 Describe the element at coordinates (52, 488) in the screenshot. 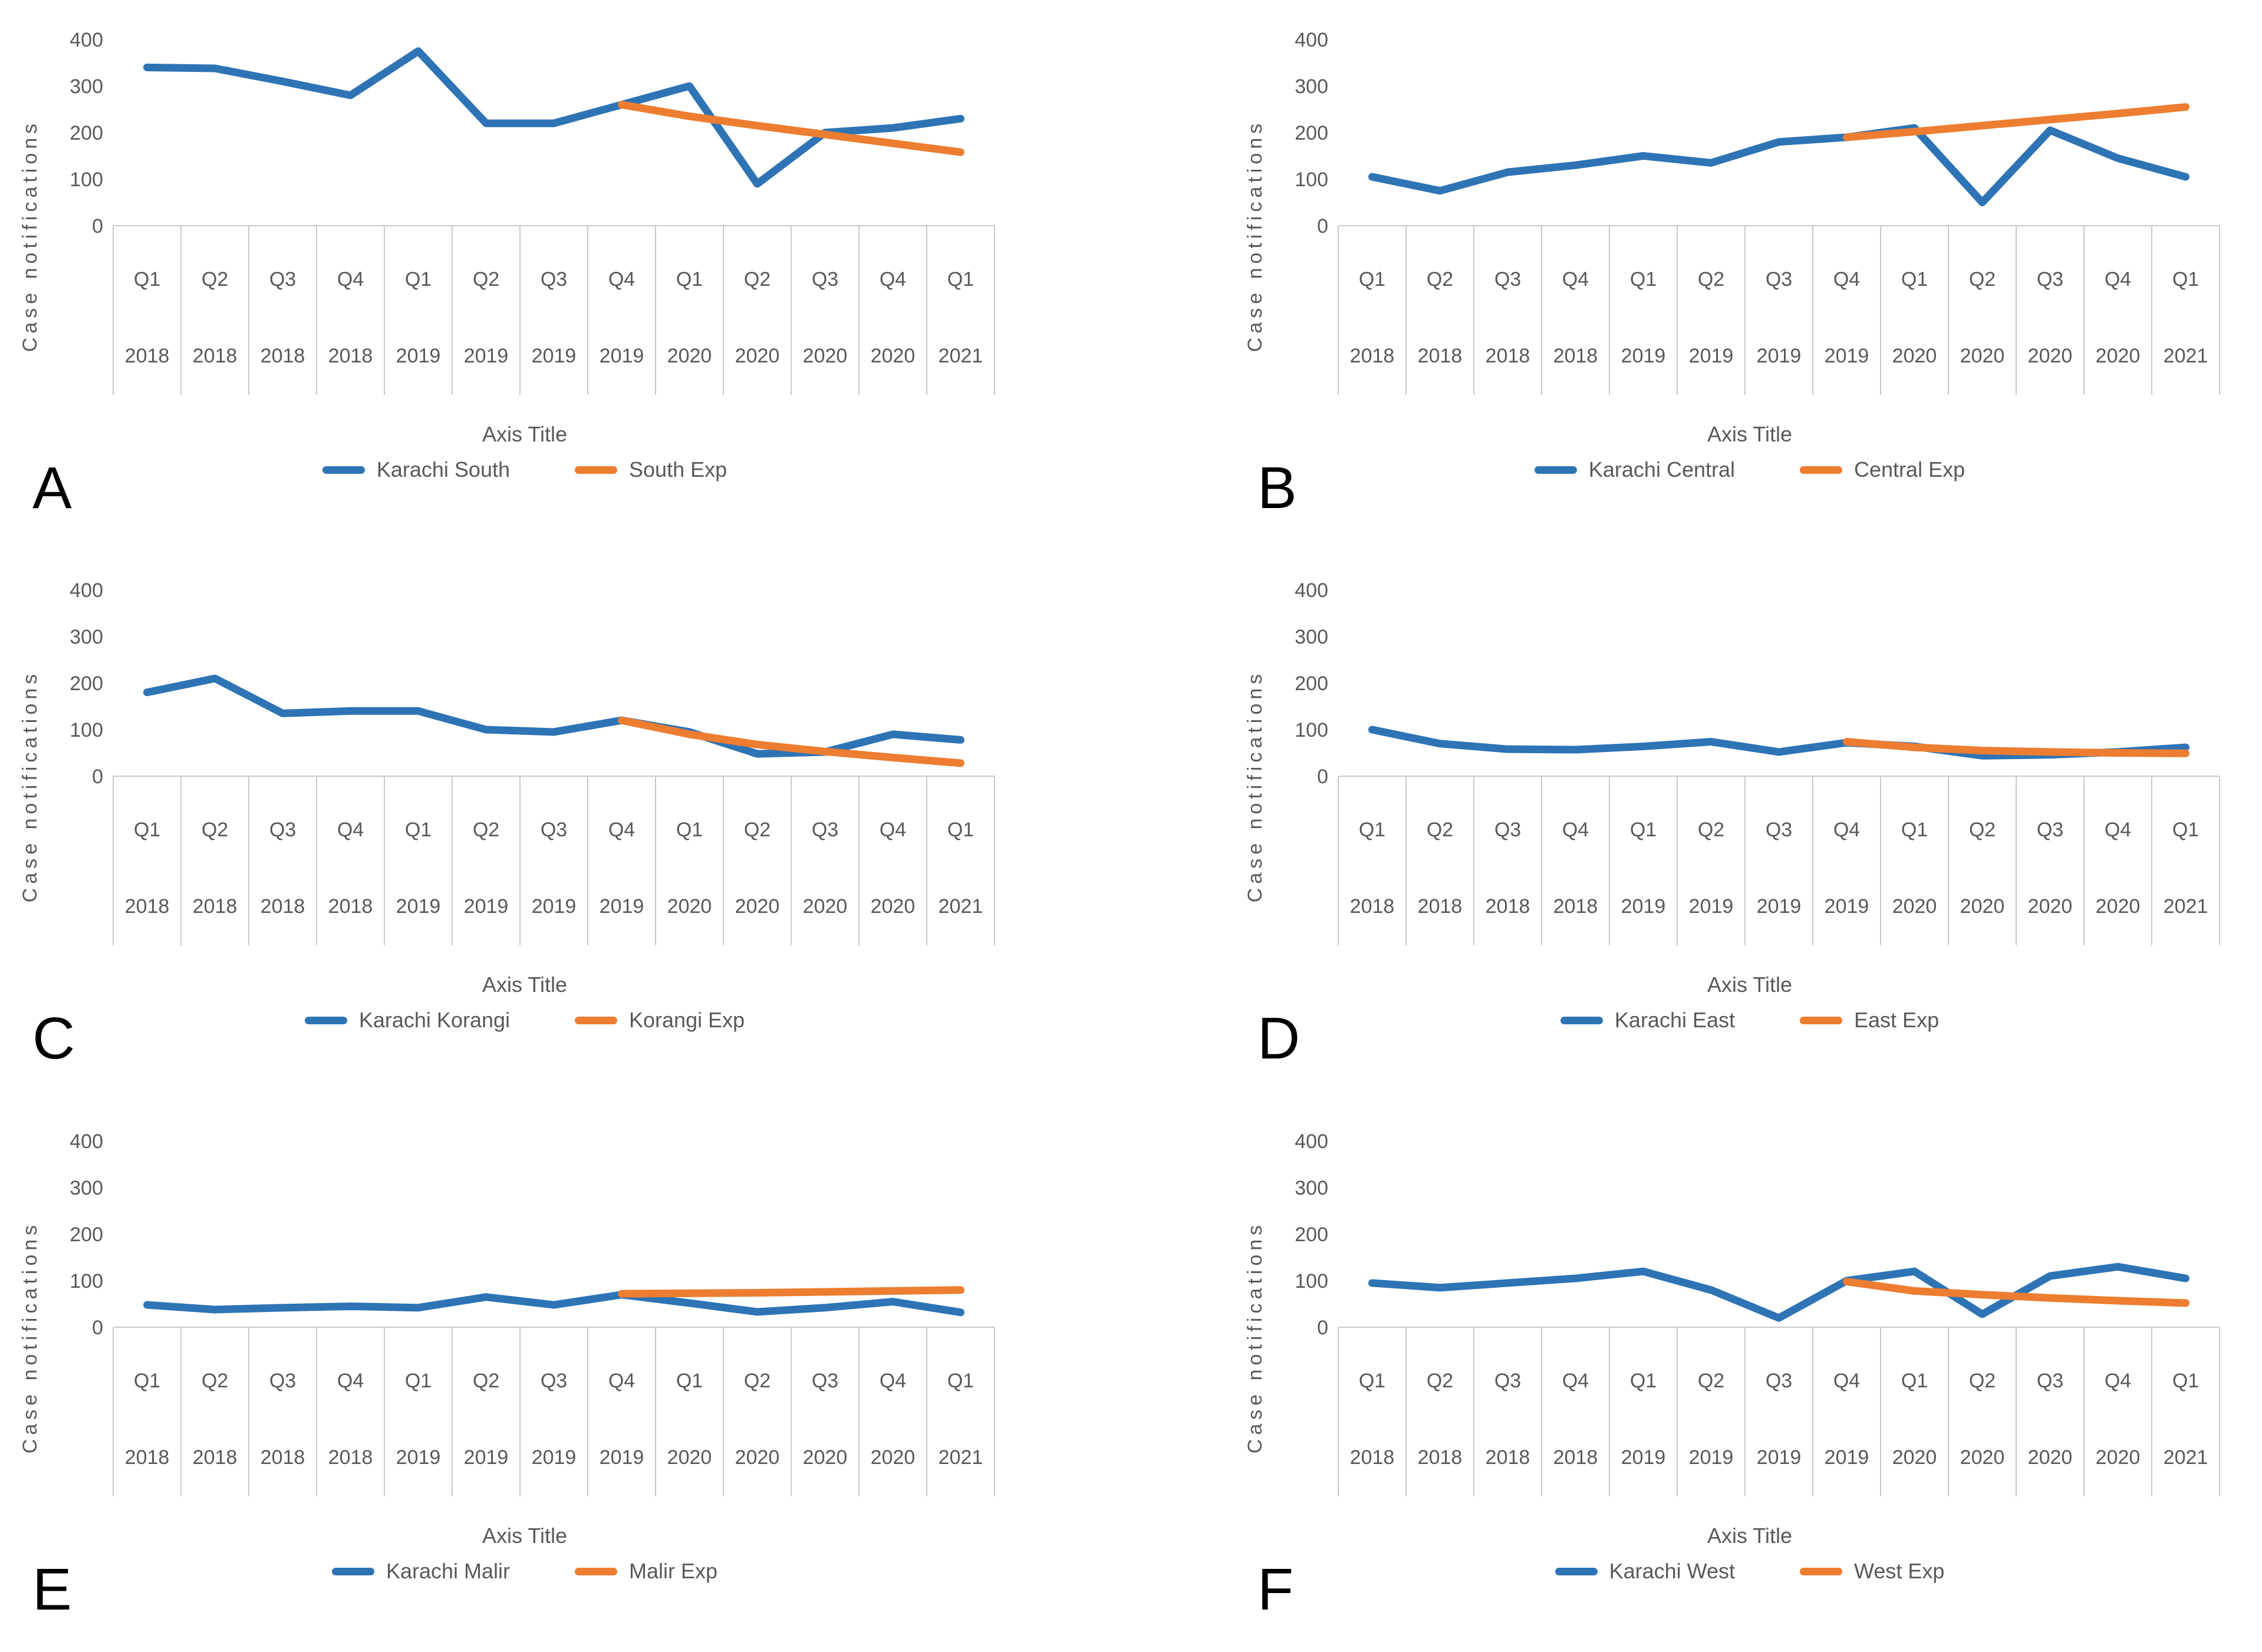

I see `panel-letter: A` at that location.